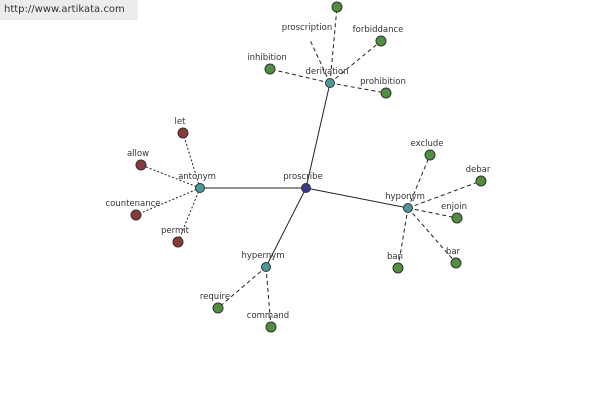 The height and width of the screenshot is (400, 600). What do you see at coordinates (175, 231) in the screenshot?
I see `node-label: permit` at bounding box center [175, 231].